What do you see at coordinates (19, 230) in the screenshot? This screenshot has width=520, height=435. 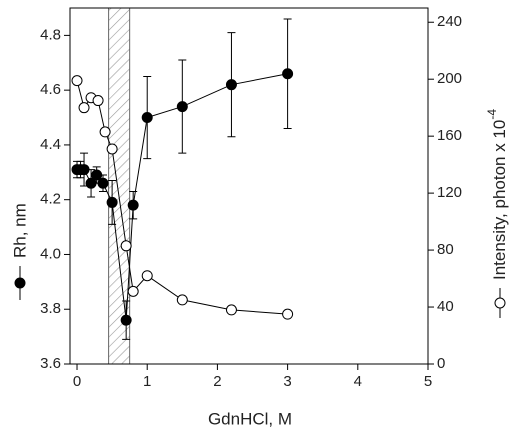 I see `y-axis-label: Rh, nm` at bounding box center [19, 230].